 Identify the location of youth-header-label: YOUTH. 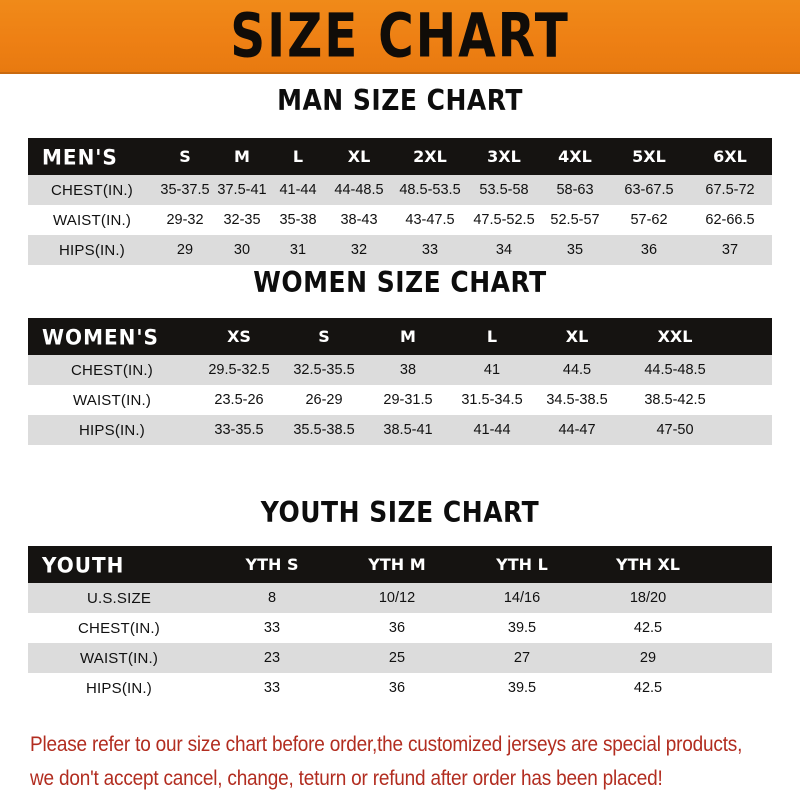
(83, 564).